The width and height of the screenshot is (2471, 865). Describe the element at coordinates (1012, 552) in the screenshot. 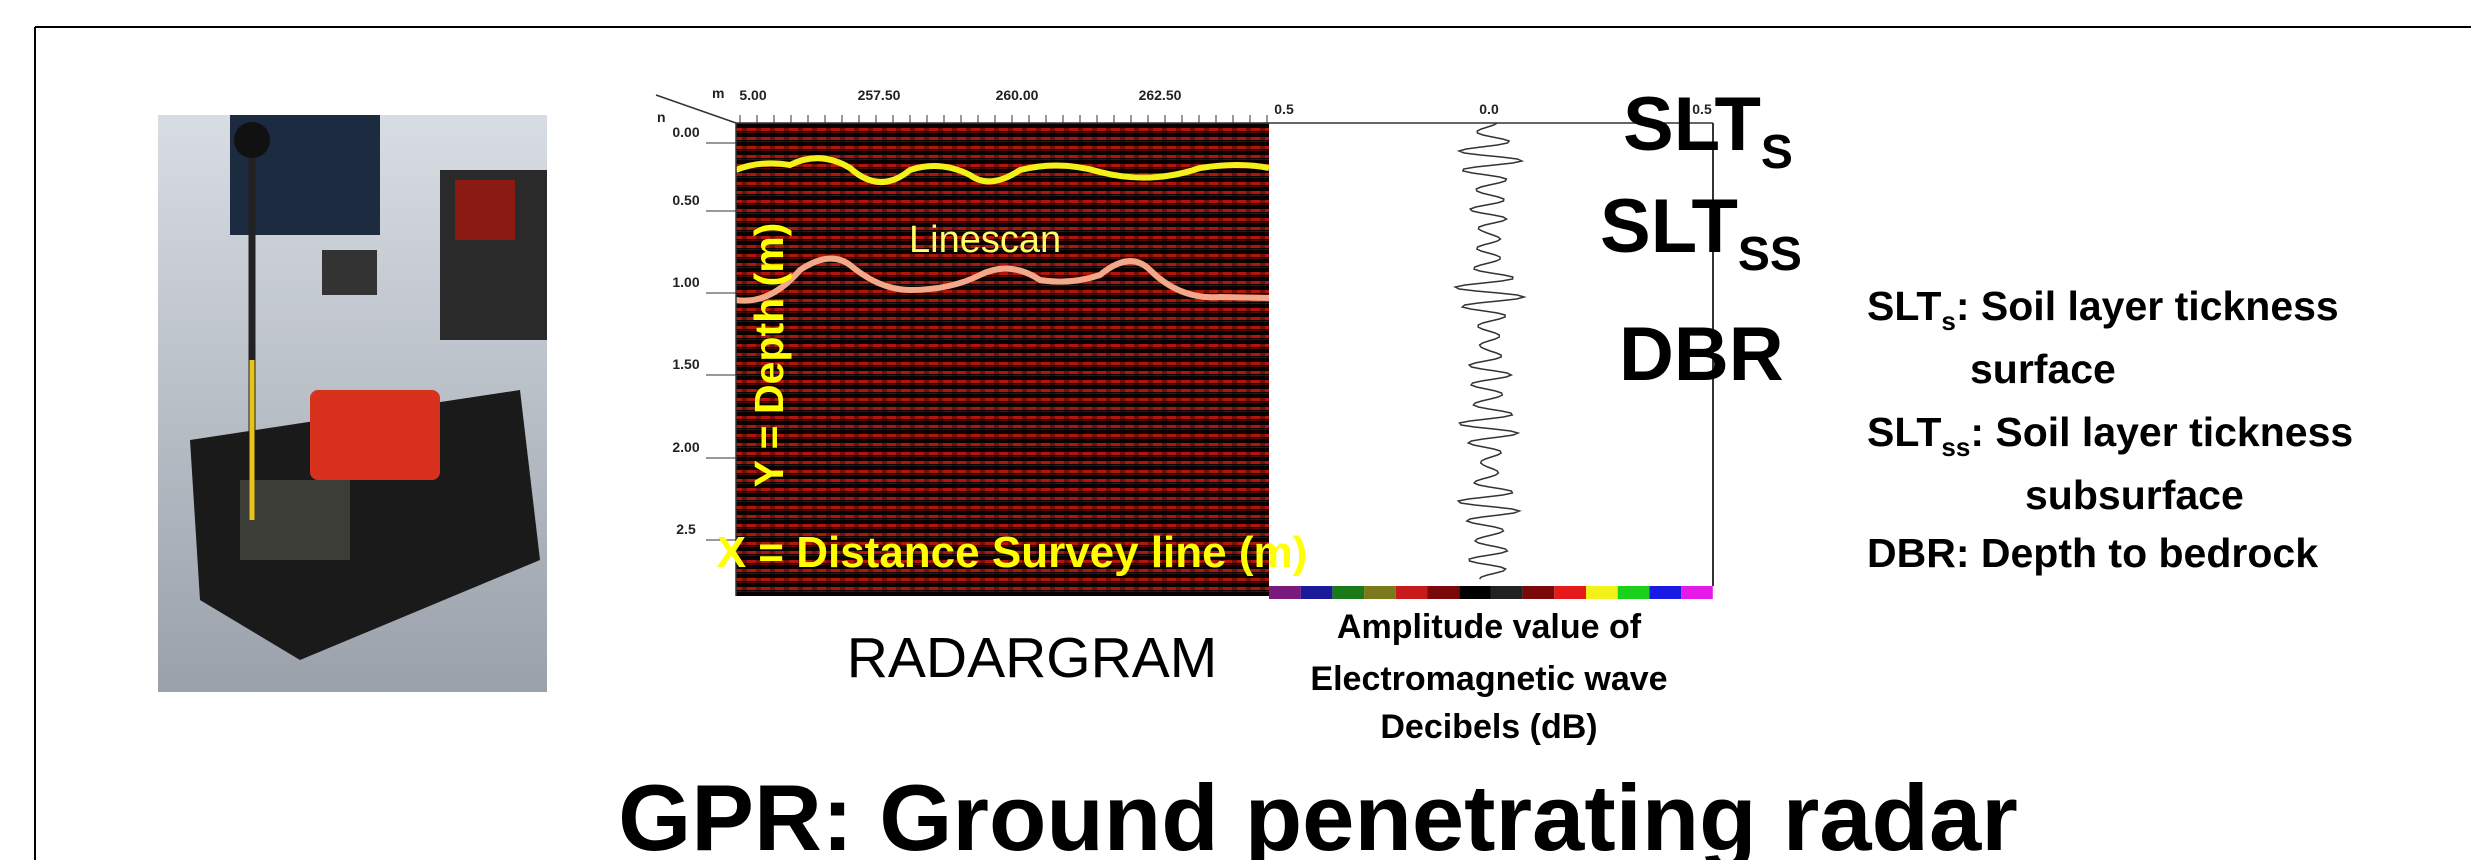

I see `x-axis-label: X = Distance Survey line (m)` at that location.